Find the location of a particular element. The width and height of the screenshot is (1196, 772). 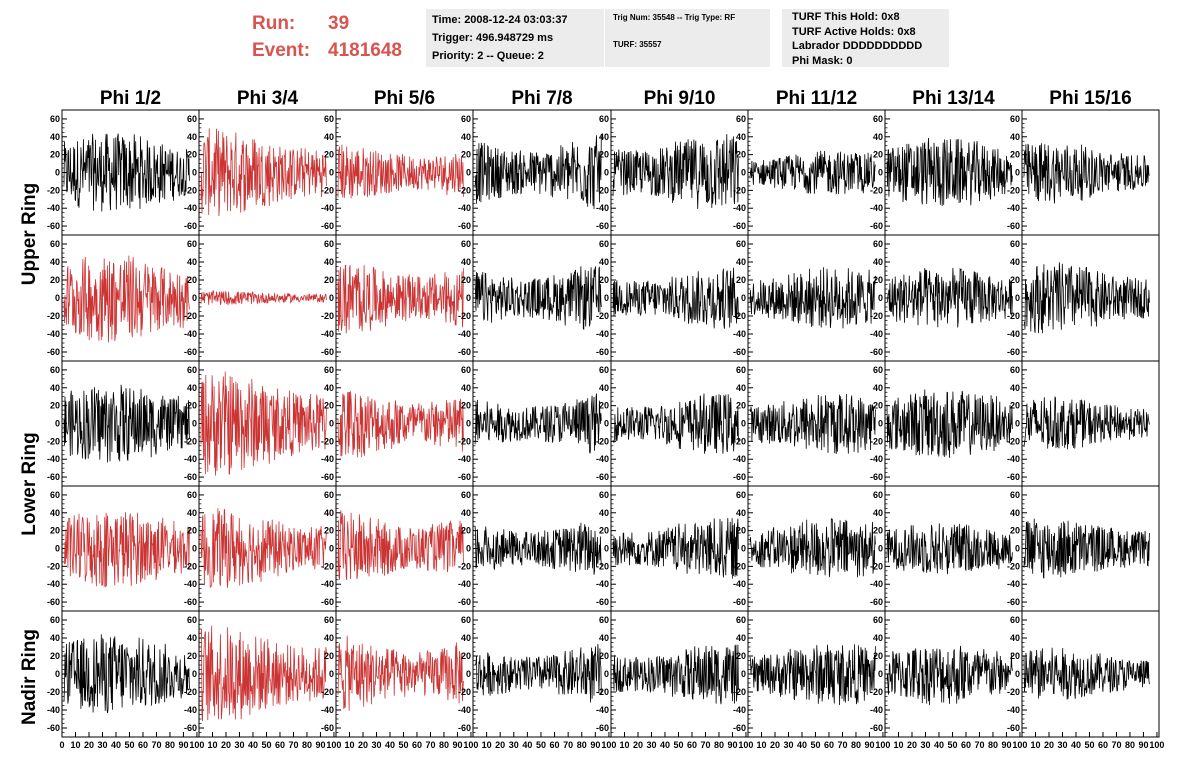

time-text: Time: 2008-12-24 03:03:37 is located at coordinates (500, 20).